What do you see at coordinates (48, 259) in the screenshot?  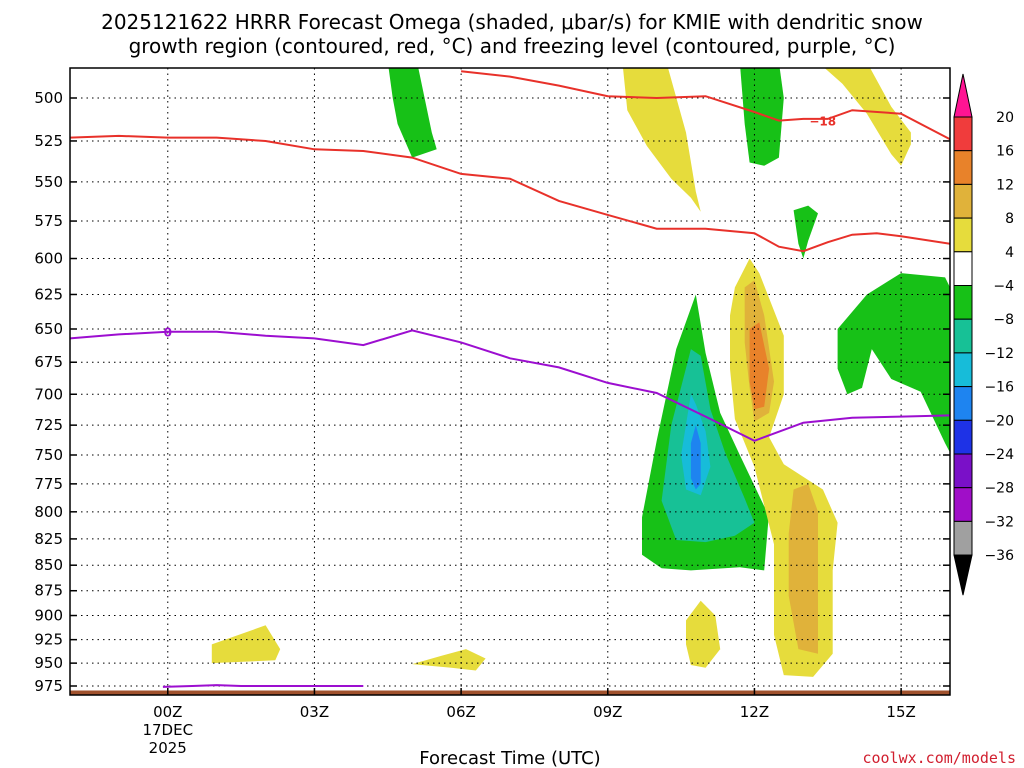 I see `y-tick-label-600: 600` at bounding box center [48, 259].